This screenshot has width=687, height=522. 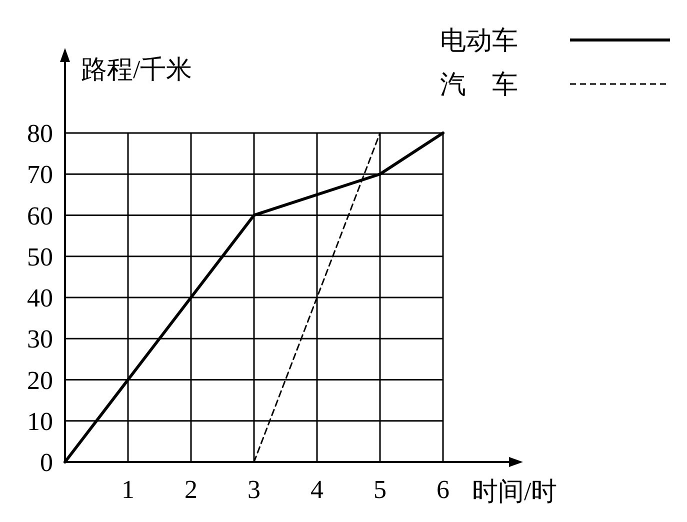 What do you see at coordinates (40, 339) in the screenshot?
I see `y-tick-label: 30` at bounding box center [40, 339].